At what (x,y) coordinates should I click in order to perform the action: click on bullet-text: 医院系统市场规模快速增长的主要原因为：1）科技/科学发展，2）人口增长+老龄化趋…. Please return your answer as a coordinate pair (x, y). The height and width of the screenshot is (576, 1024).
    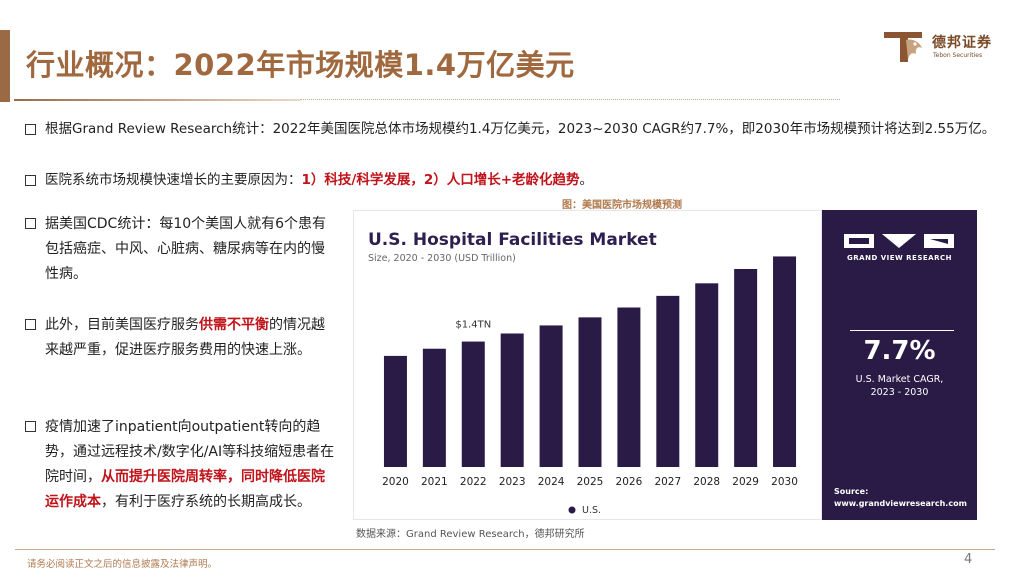
    Looking at the image, I should click on (530, 180).